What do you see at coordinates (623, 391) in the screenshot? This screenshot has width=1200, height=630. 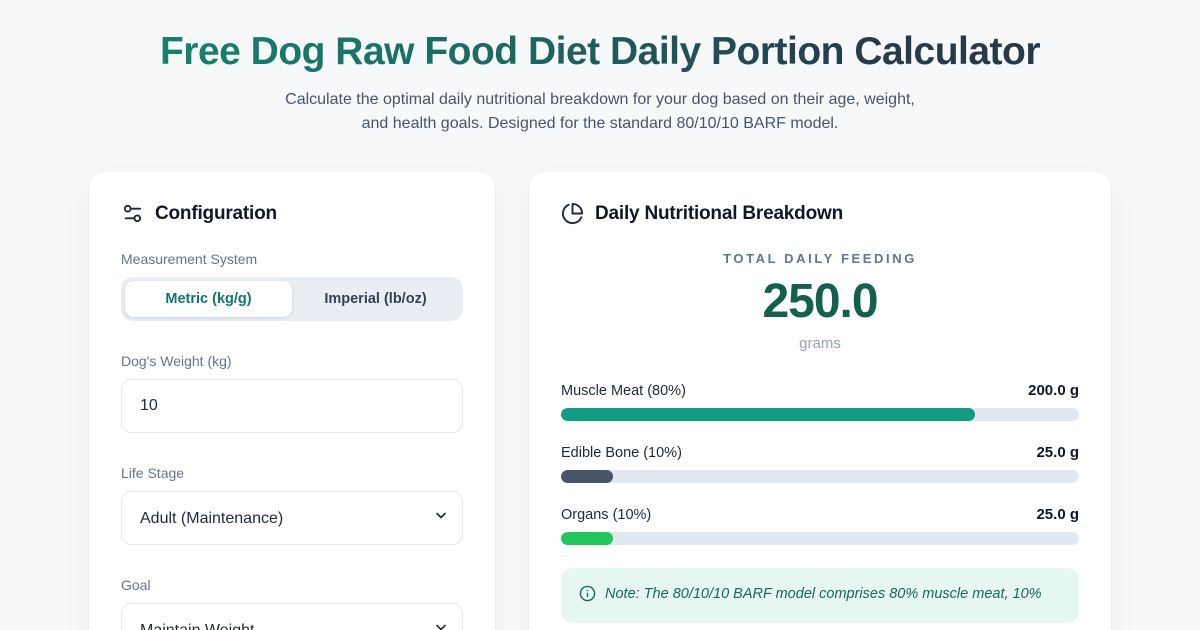 I see `muscle-meat-label: Muscle Meat (80%)` at bounding box center [623, 391].